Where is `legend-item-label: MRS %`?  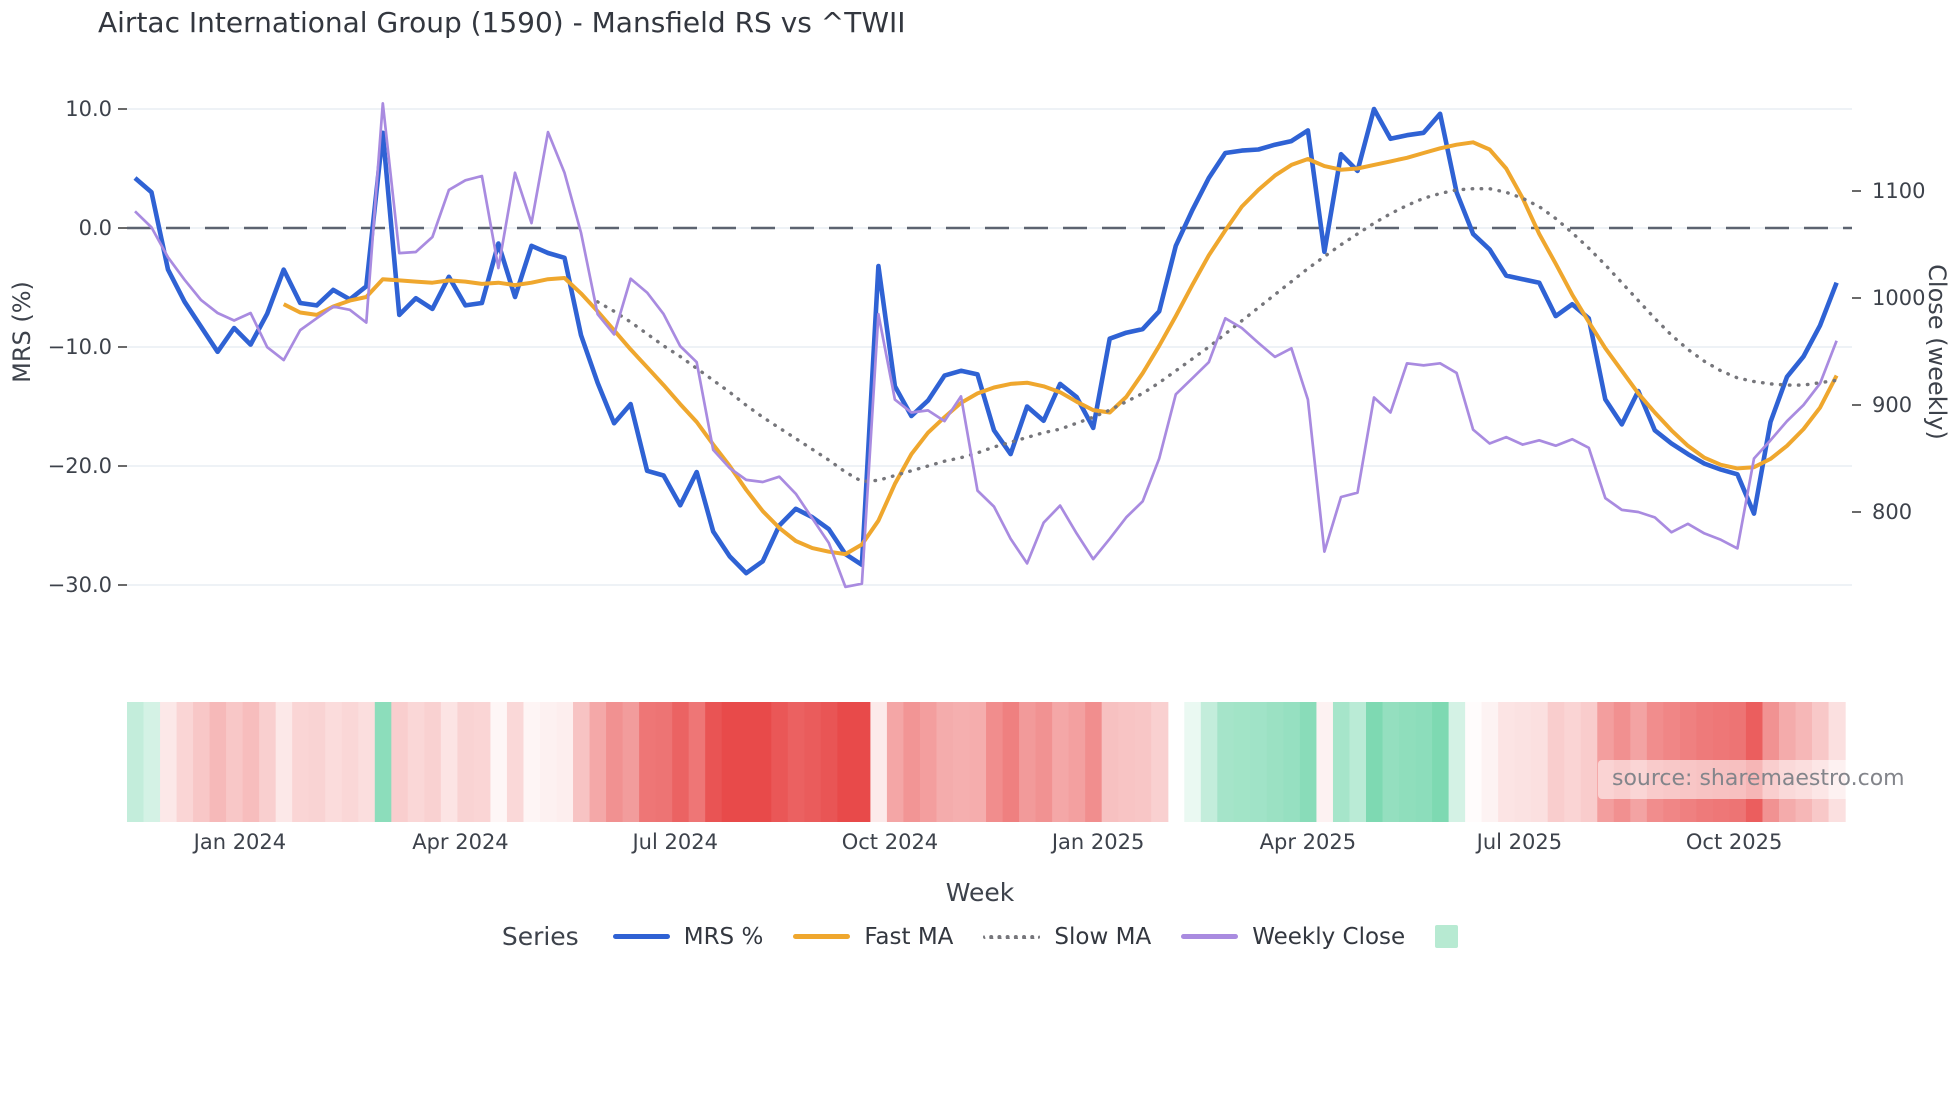
legend-item-label: MRS % is located at coordinates (723, 936).